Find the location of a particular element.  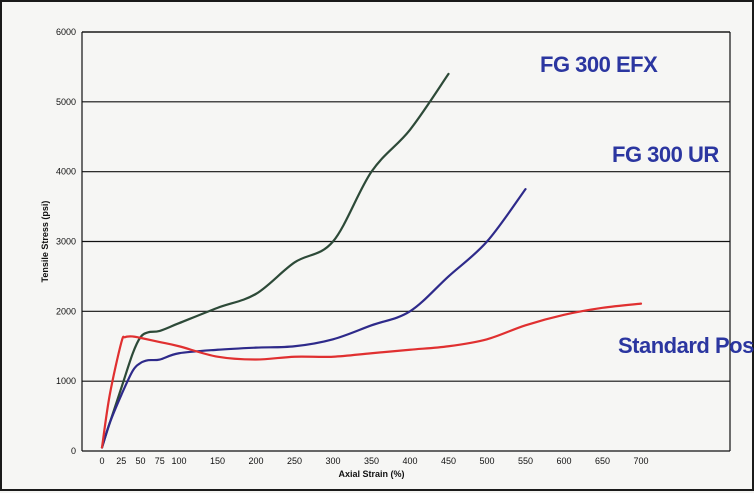

y-tick-5000: 5000 is located at coordinates (66, 102).